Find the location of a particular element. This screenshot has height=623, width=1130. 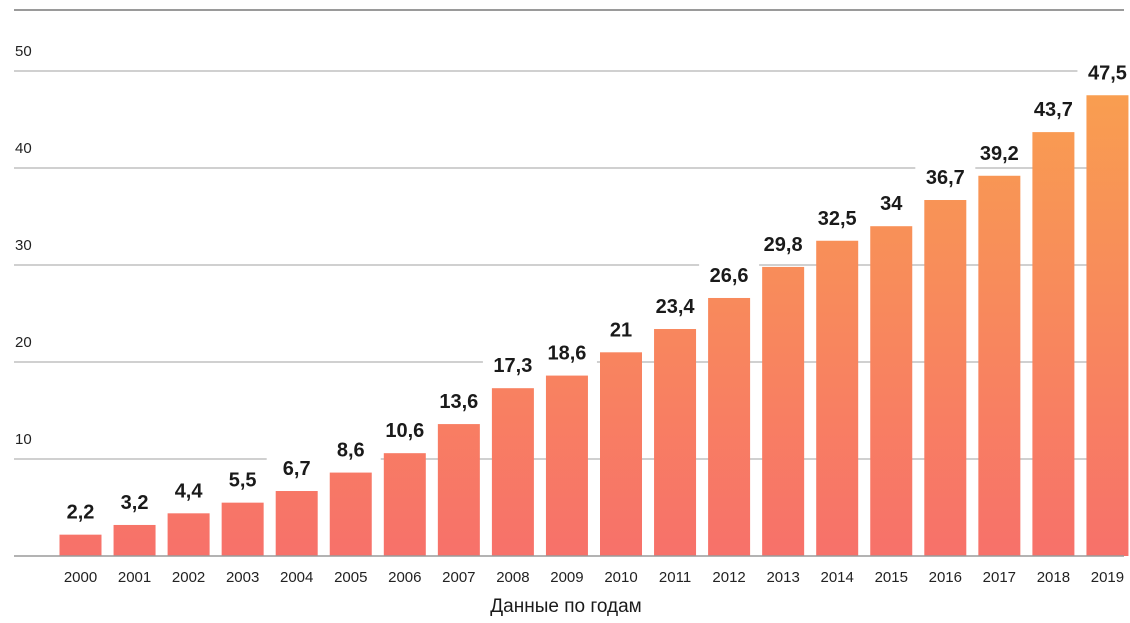

x-tick-label-2015: 2015 is located at coordinates (891, 577).